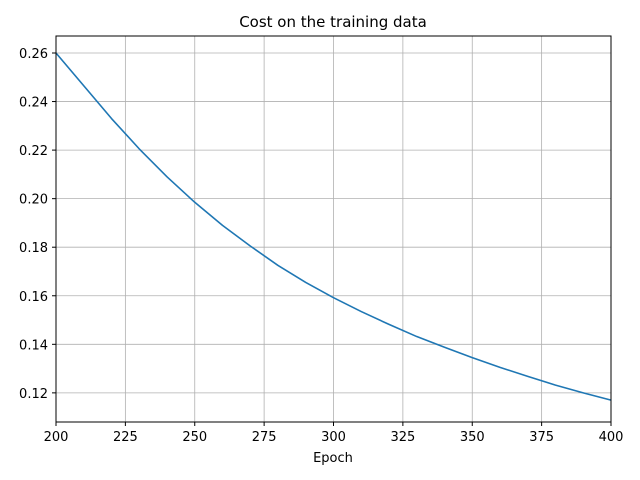  I want to click on x-axis: 200 225 250 275 300 325 350 375 400, so click(334, 433).